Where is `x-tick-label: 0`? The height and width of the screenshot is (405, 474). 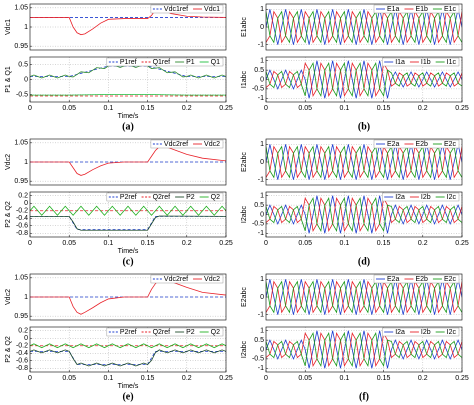
x-tick-label: 0 is located at coordinates (266, 108).